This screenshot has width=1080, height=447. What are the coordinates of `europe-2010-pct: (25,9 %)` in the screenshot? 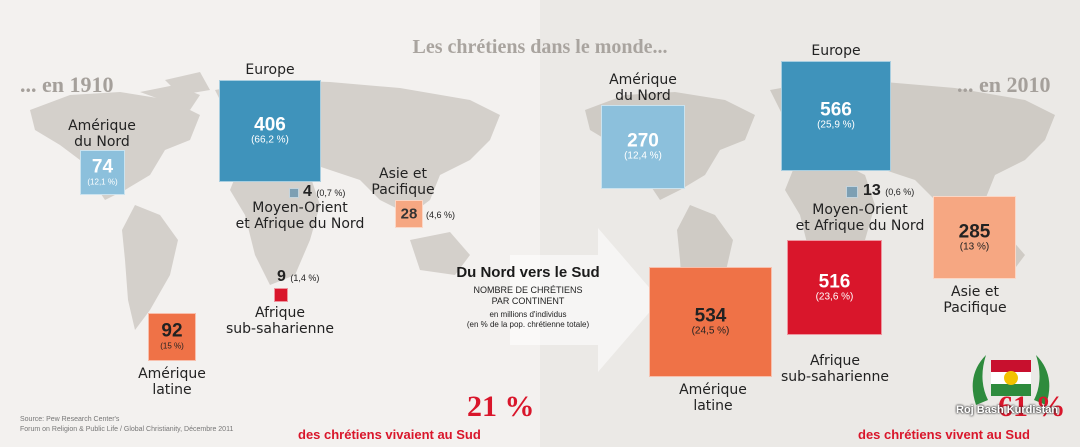 It's located at (836, 125).